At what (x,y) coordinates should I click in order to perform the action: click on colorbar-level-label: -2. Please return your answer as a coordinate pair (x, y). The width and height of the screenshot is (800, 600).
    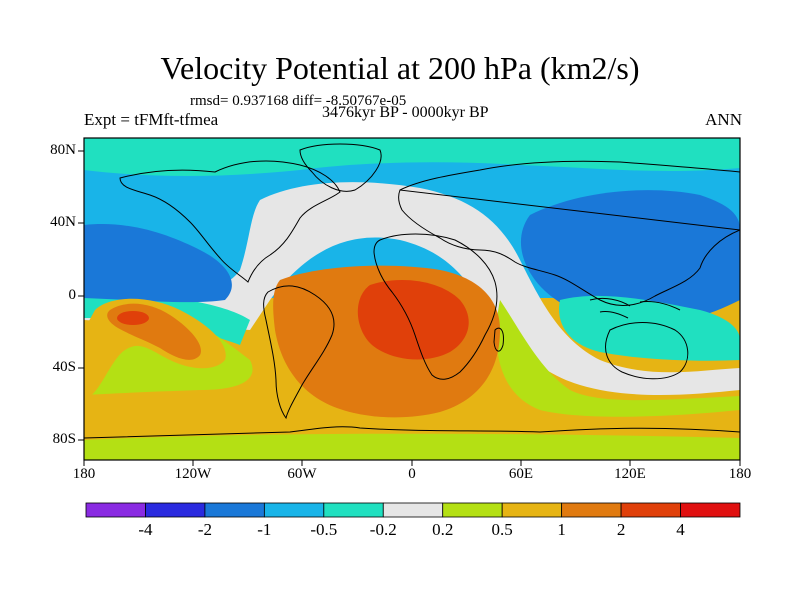
    Looking at the image, I should click on (204, 529).